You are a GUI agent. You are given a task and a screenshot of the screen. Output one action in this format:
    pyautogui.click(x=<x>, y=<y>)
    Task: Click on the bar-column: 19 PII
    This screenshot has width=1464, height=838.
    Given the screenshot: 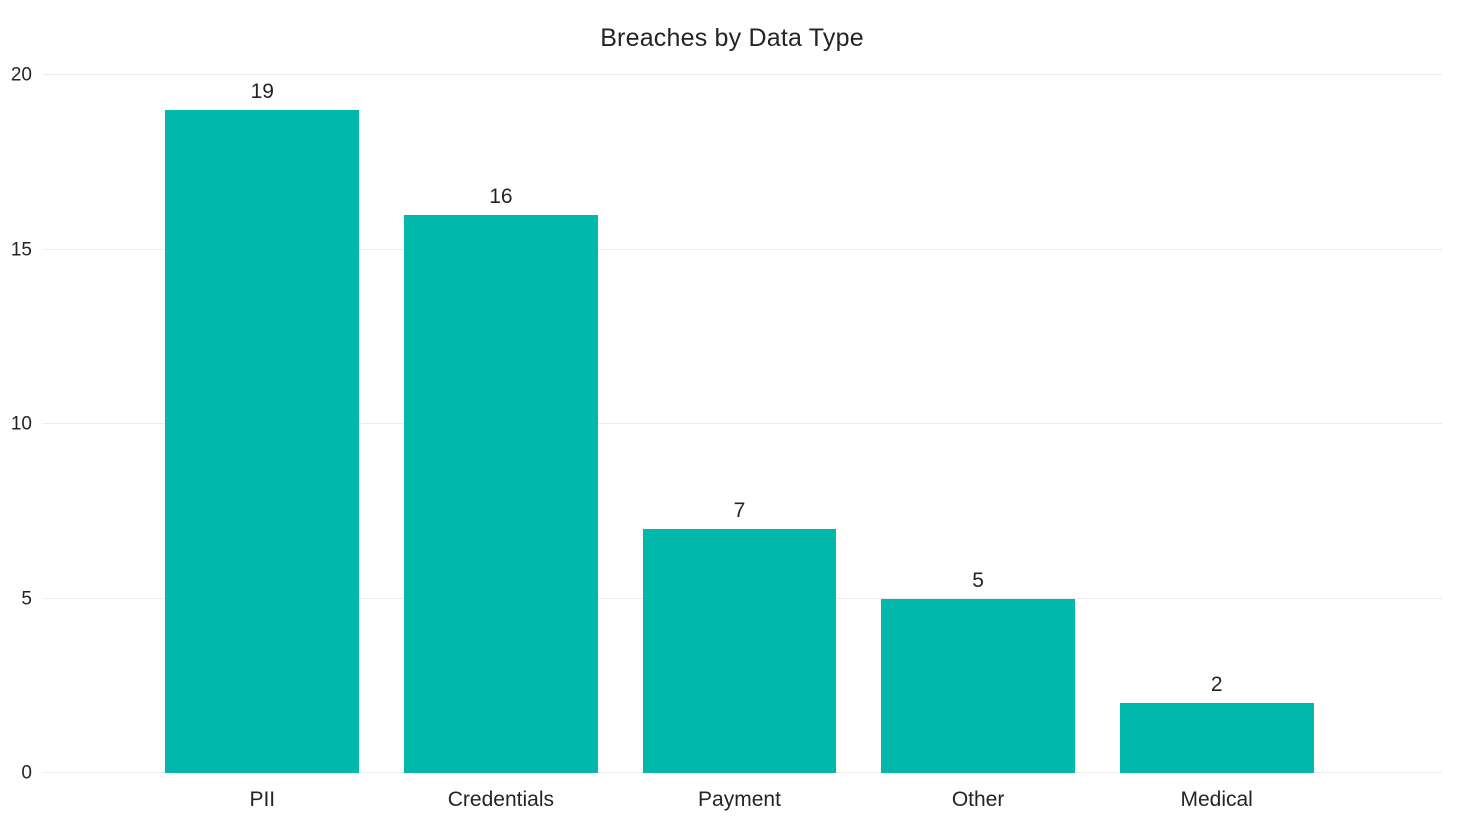 What is the action you would take?
    pyautogui.click(x=262, y=443)
    